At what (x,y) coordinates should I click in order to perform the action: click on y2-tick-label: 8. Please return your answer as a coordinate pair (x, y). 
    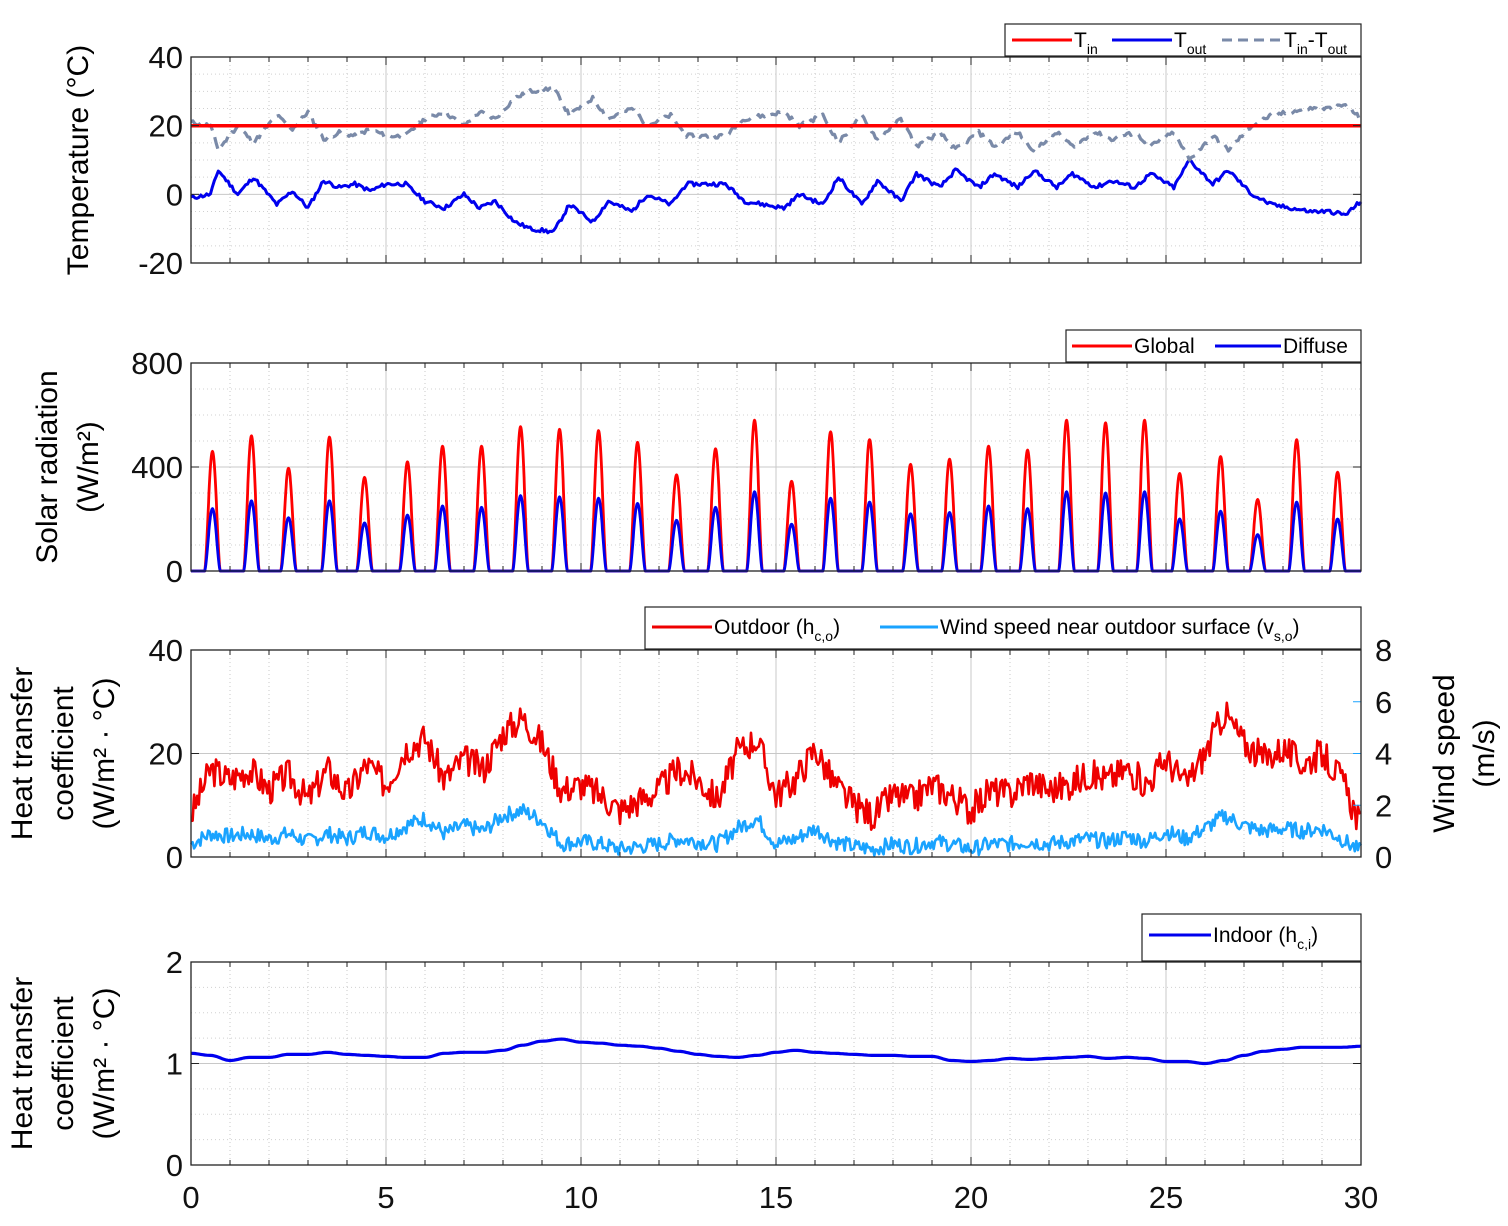
    Looking at the image, I should click on (1383, 650).